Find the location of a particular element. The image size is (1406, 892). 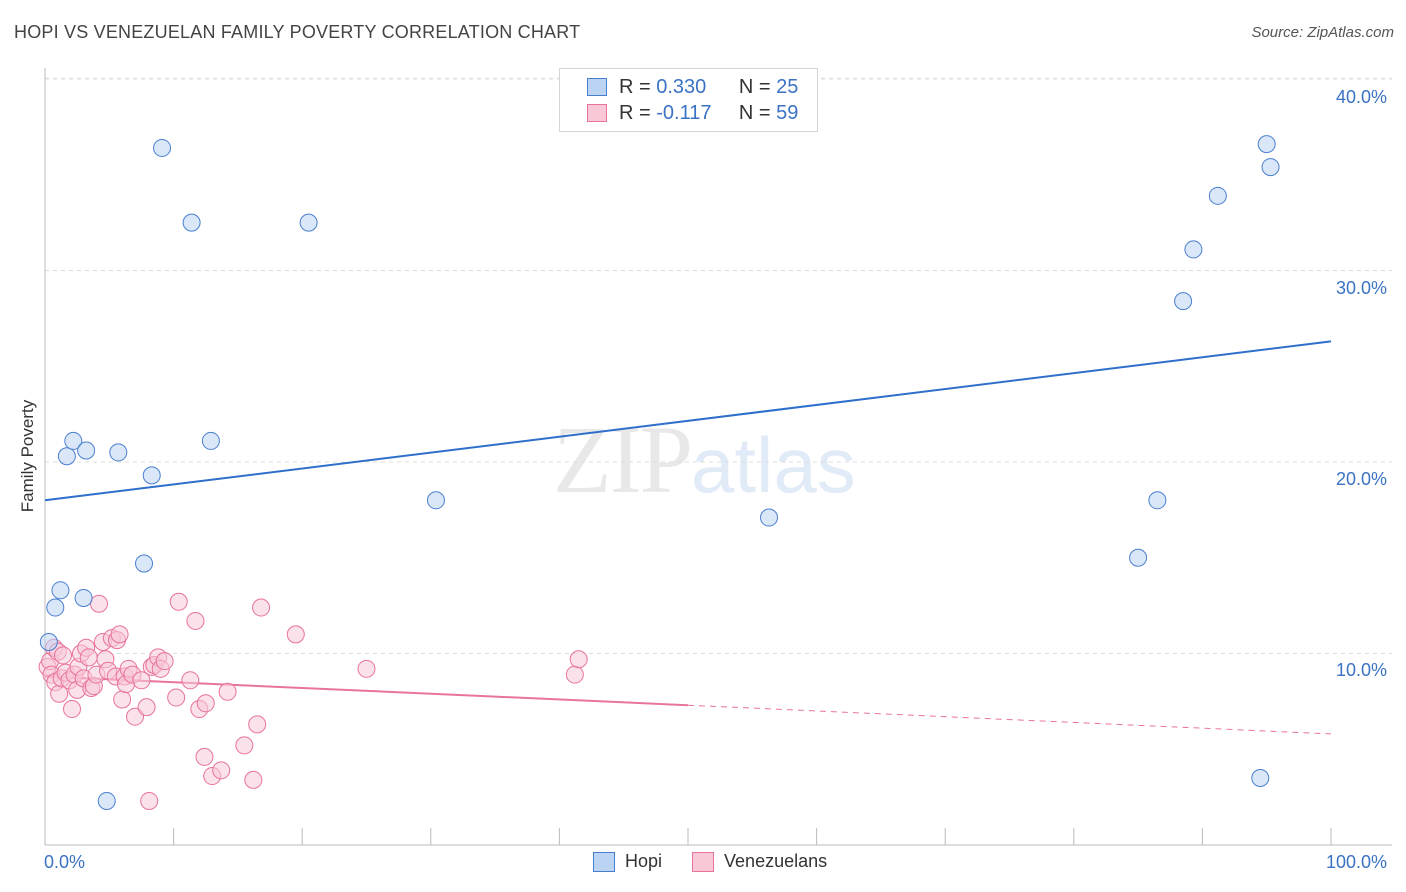

legend-item-venezuelans: Venezuelans is located at coordinates (759, 861).